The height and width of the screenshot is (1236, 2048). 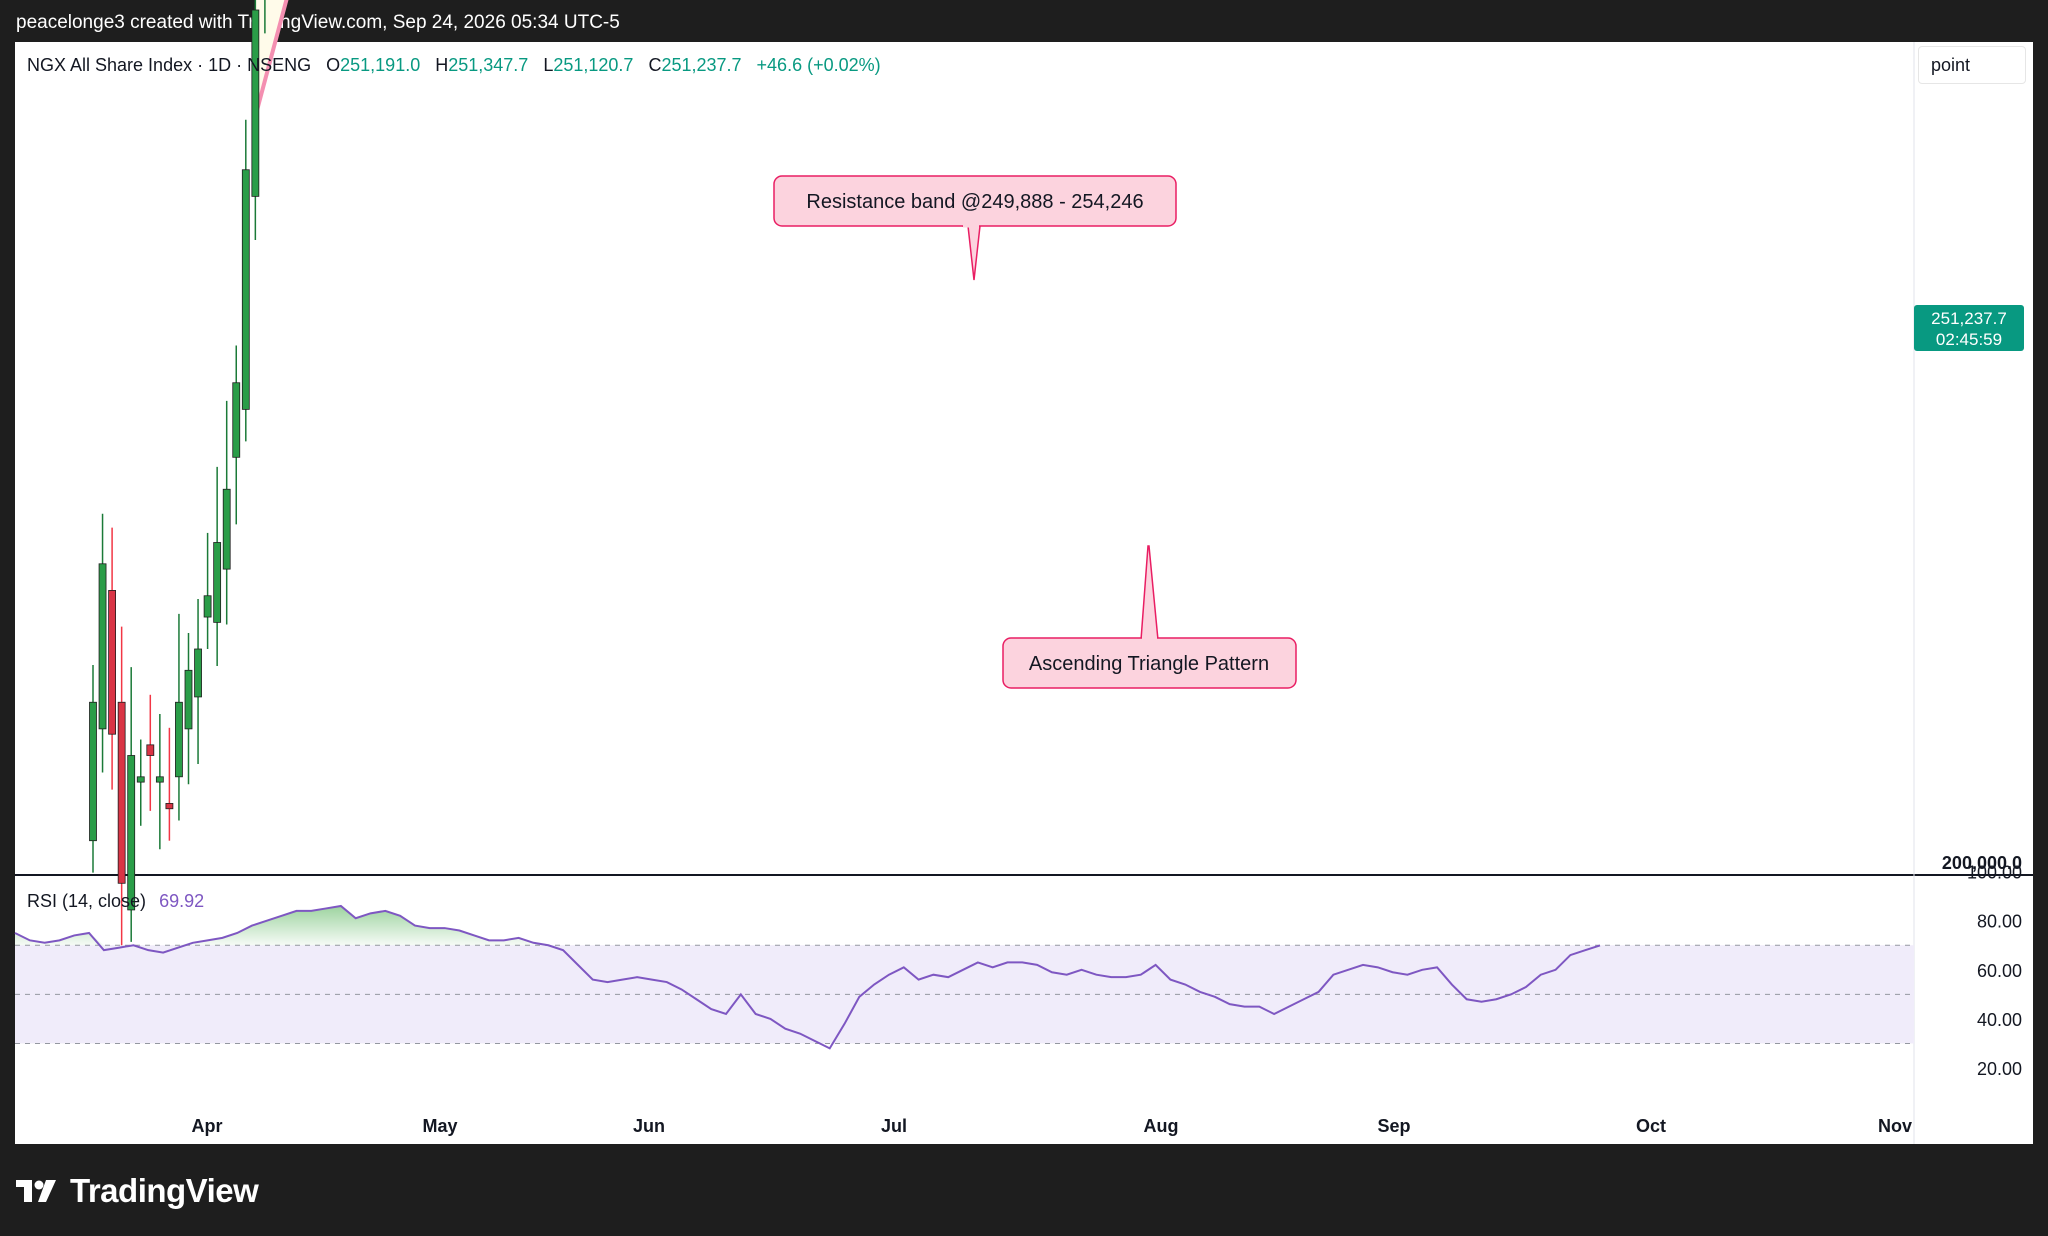 I want to click on resistance-callout-text: Resistance band @249,888 - 254,246, so click(x=974, y=202).